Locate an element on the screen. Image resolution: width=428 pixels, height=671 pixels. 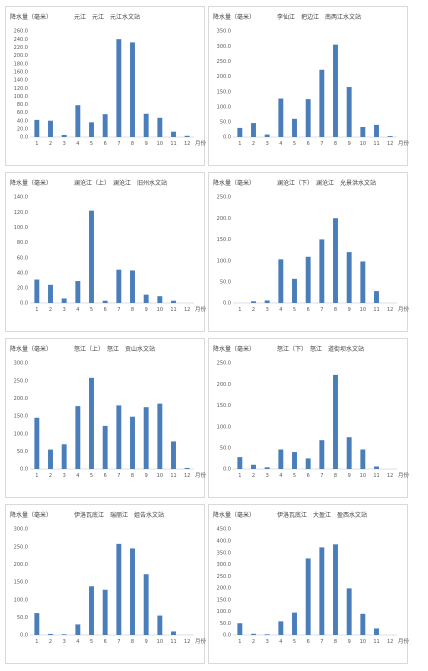
y-tick-label: 80.0 is located at coordinates (22, 243).